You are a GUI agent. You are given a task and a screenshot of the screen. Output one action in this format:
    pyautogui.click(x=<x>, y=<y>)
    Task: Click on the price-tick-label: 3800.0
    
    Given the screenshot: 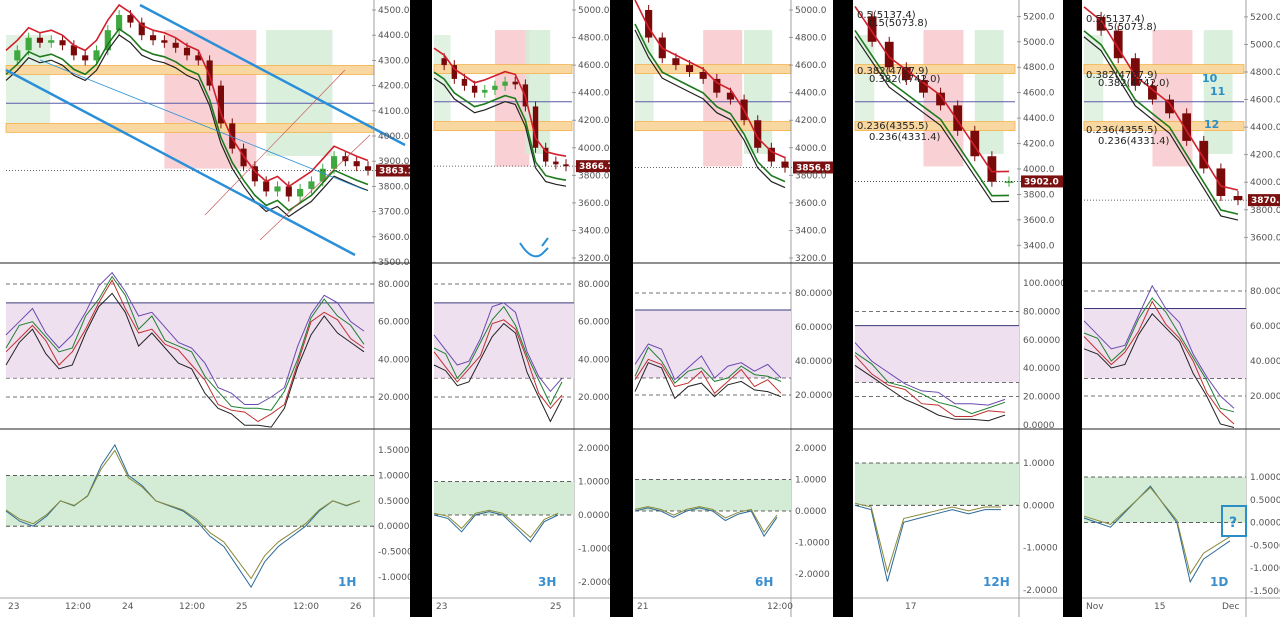 What is the action you would take?
    pyautogui.click(x=594, y=176)
    